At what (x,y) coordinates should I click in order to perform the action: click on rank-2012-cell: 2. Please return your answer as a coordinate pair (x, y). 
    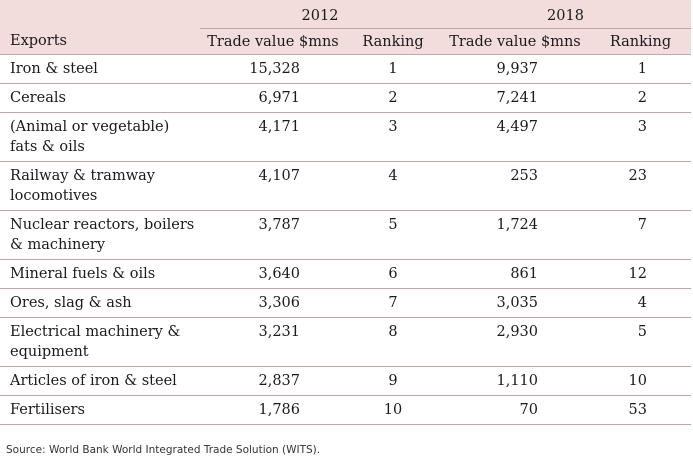
    Looking at the image, I should click on (393, 98).